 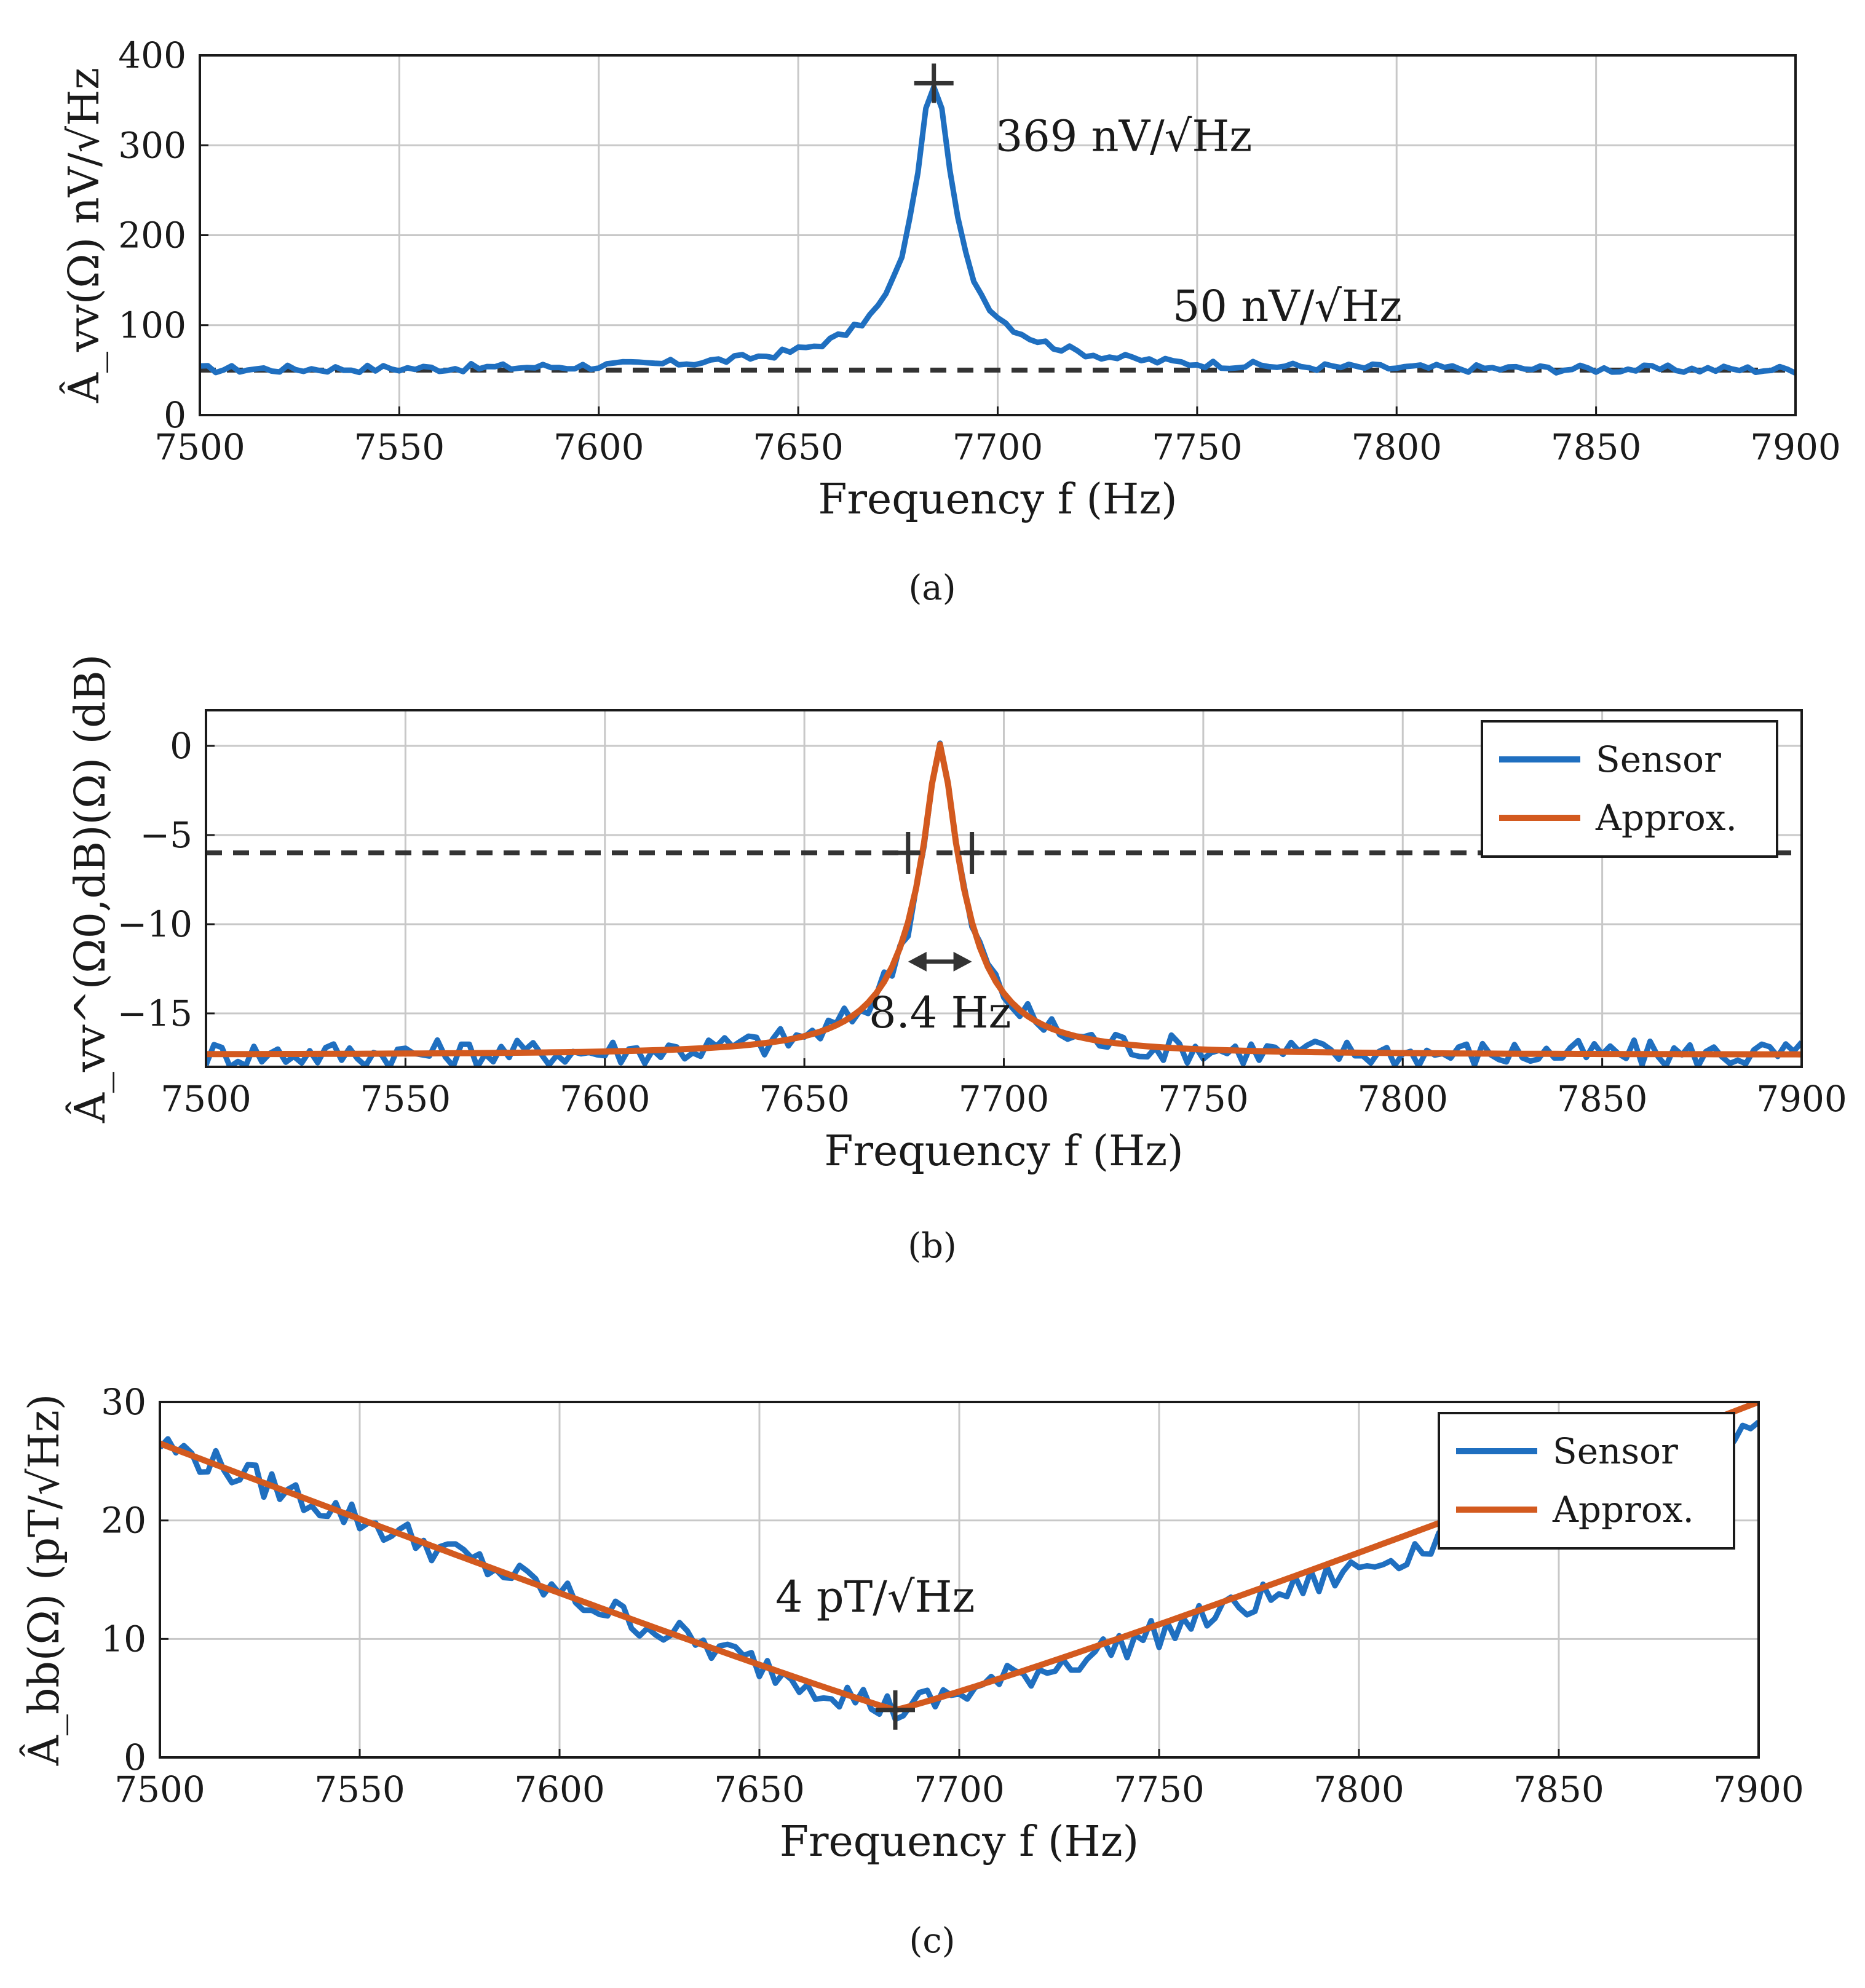 What do you see at coordinates (1003, 1151) in the screenshot?
I see `chart-b-x-label: Frequency f (Hz)` at bounding box center [1003, 1151].